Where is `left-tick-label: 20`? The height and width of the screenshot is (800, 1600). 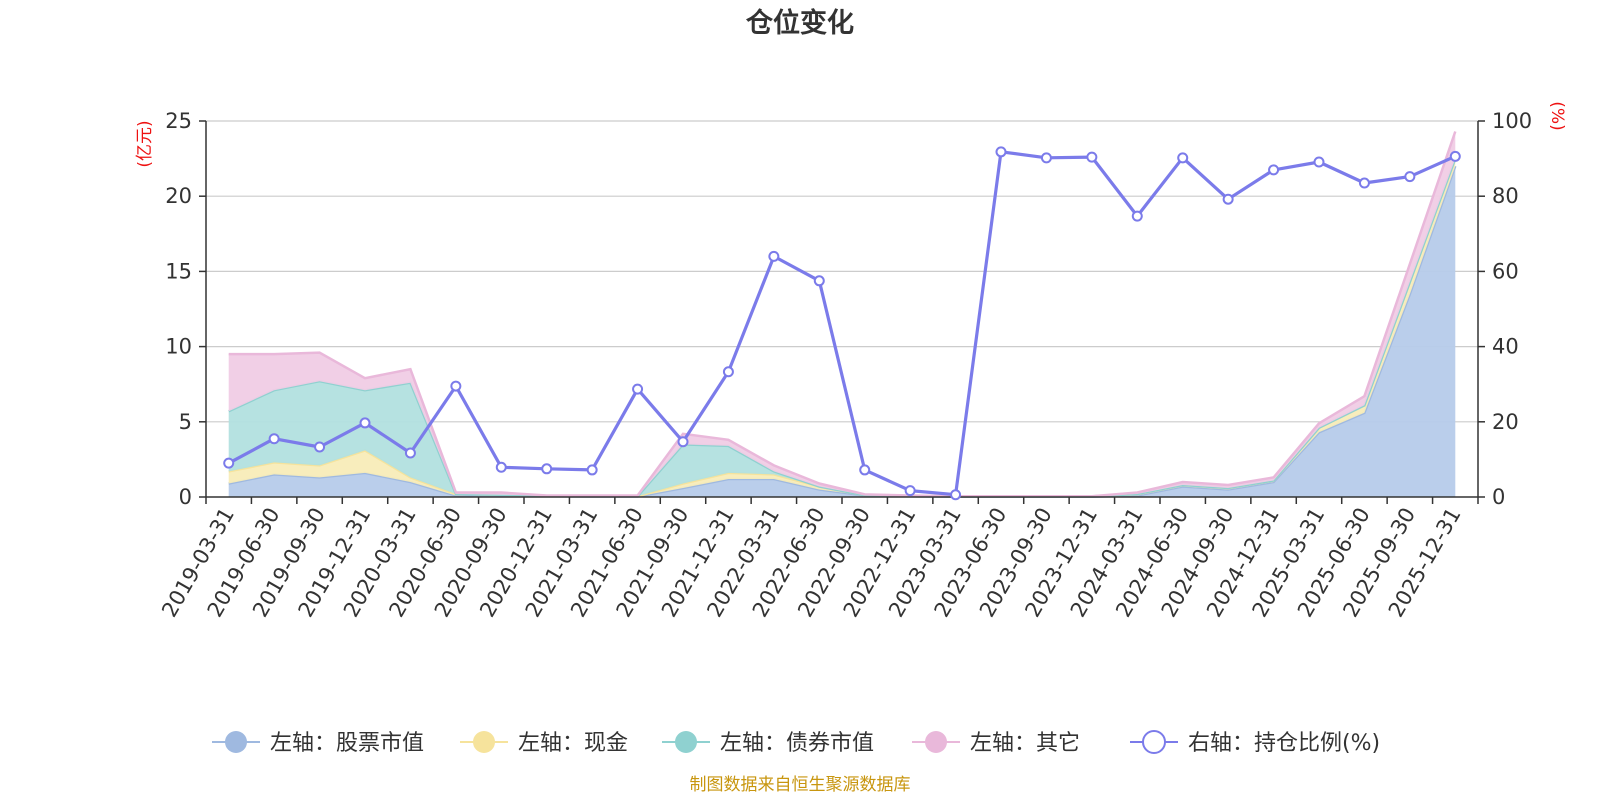
left-tick-label: 20 is located at coordinates (178, 196).